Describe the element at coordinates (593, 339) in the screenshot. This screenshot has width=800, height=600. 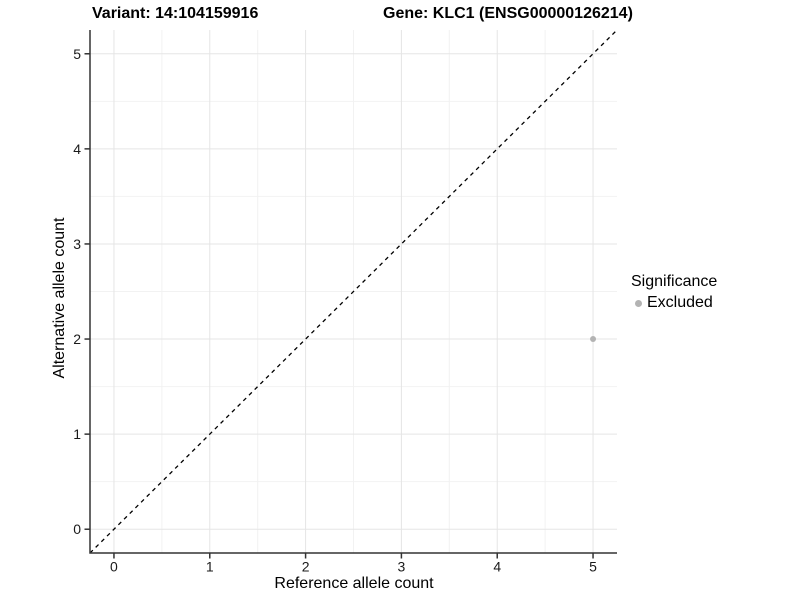
I see `data-point` at that location.